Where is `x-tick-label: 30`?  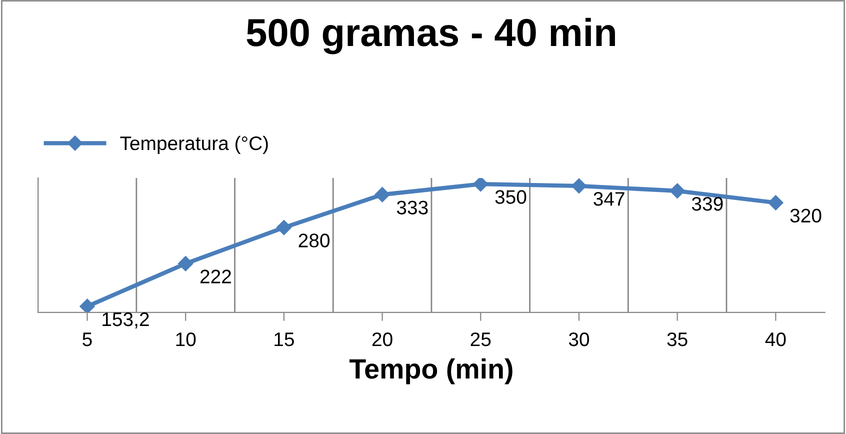 x-tick-label: 30 is located at coordinates (579, 339).